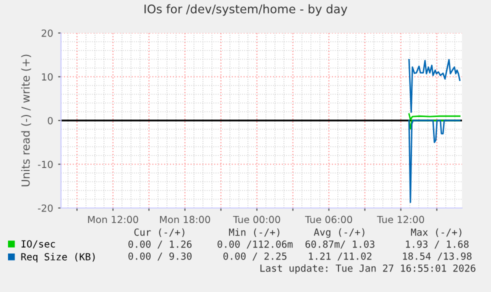 Image resolution: width=491 pixels, height=292 pixels. Describe the element at coordinates (160, 244) in the screenshot. I see `text: 0.00 / 1.26` at that location.